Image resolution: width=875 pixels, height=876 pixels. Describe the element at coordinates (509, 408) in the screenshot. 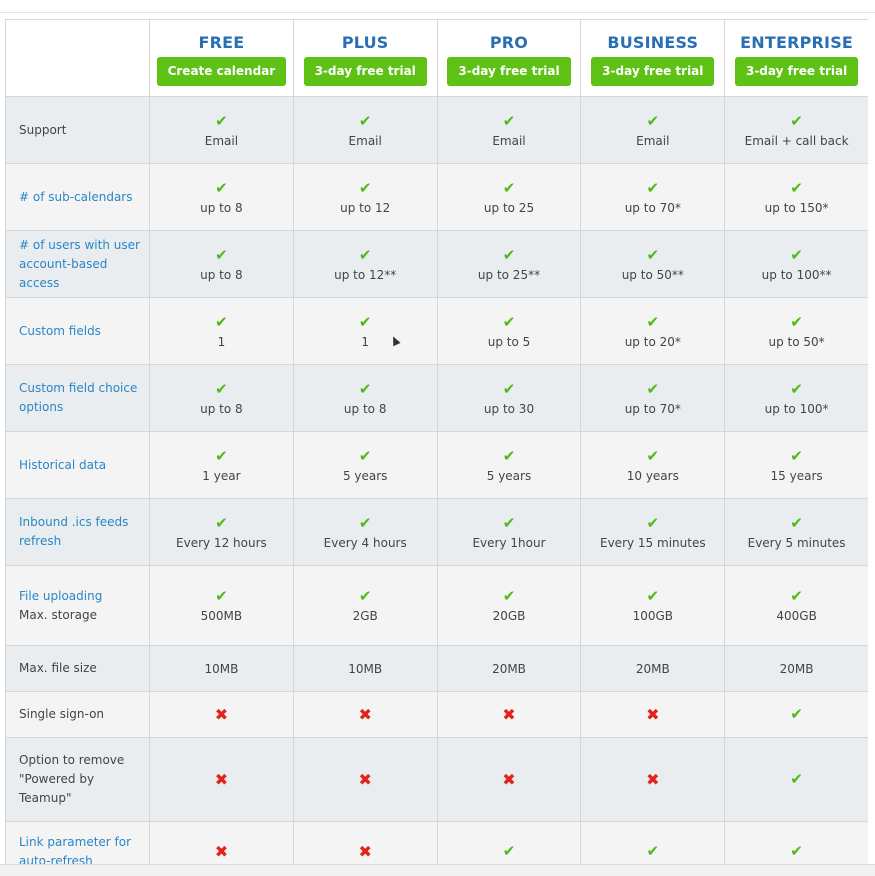

I see `feature-value: up to 30` at that location.